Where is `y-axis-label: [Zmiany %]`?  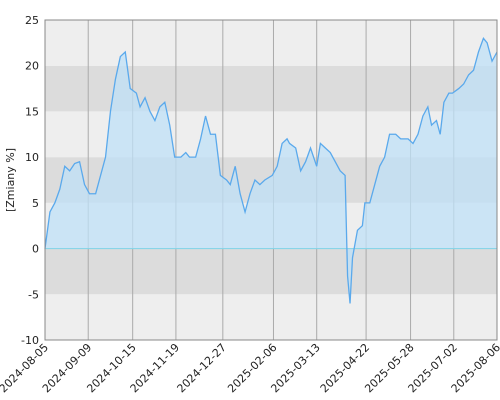
y-axis-label: [Zmiany %] is located at coordinates (10, 180).